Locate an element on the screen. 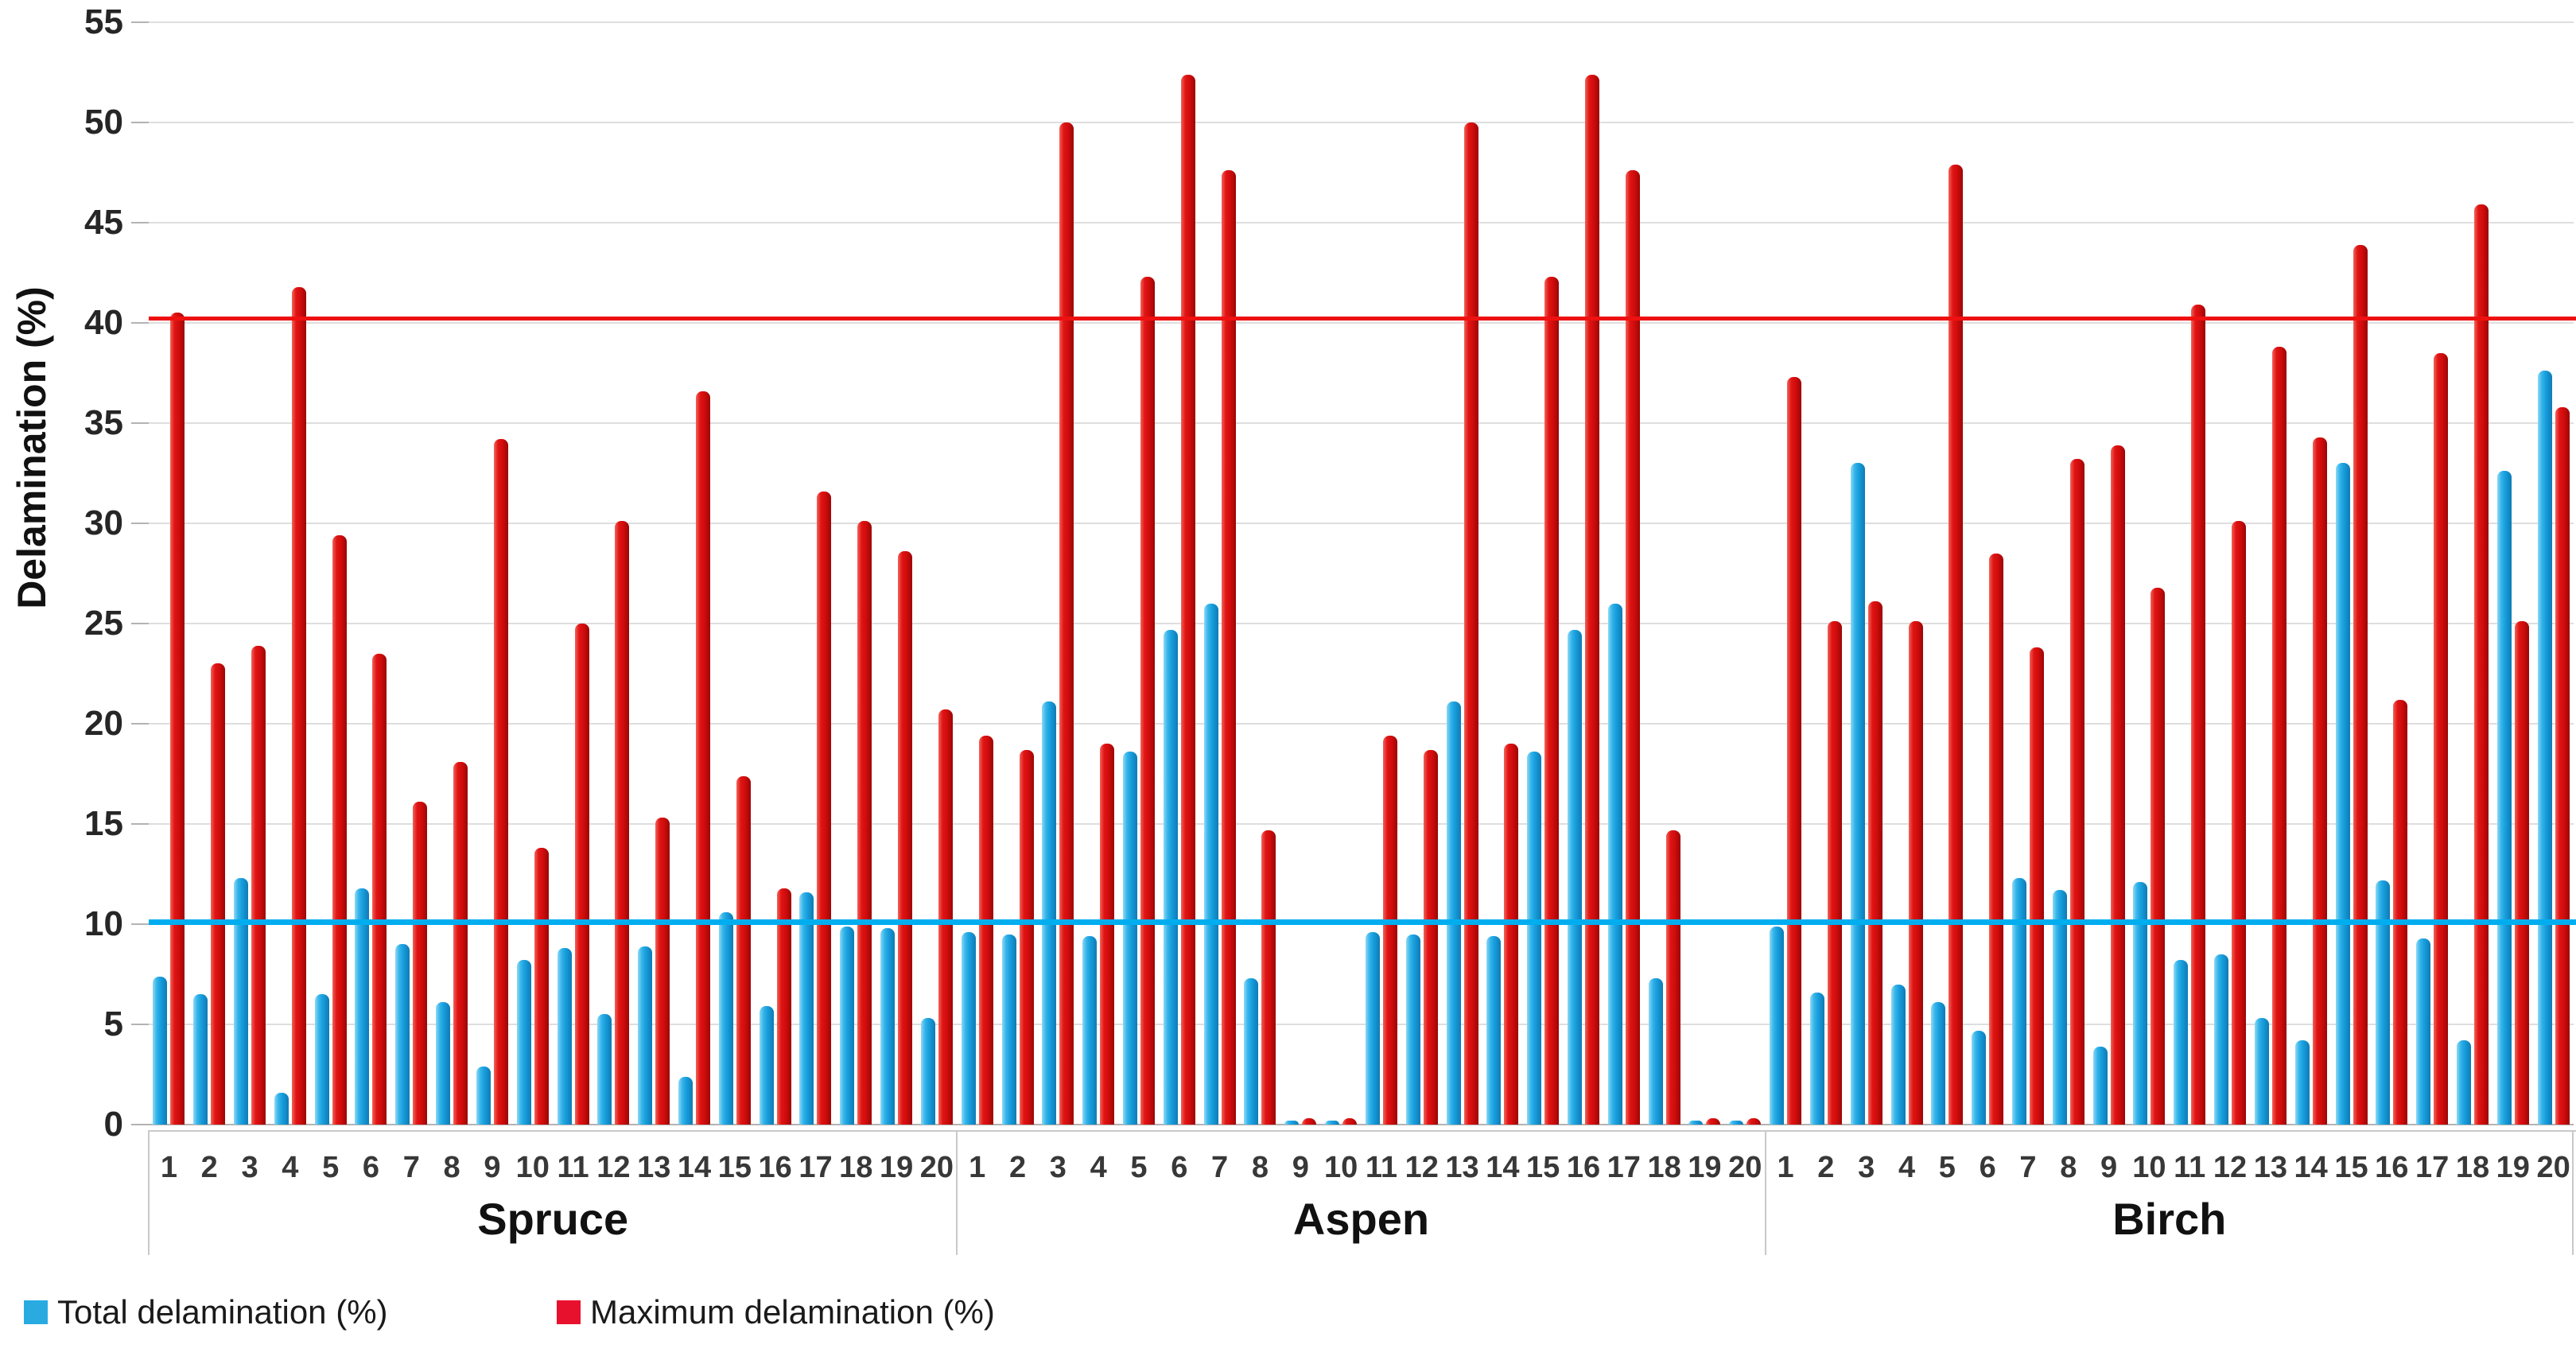  x-tick-label: 10 is located at coordinates (532, 1167).